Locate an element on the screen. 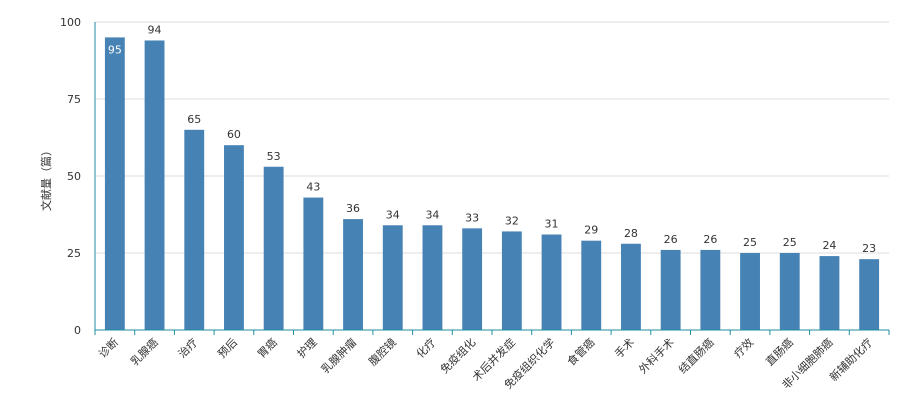 The height and width of the screenshot is (420, 902). x-tick-label: 外科手术 is located at coordinates (656, 355).